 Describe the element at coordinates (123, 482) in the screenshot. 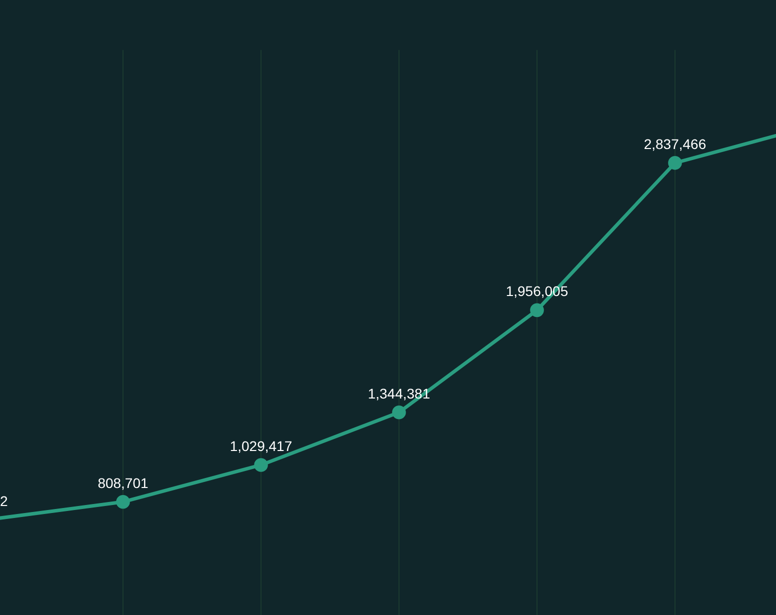

I see `data-label: 808,701` at that location.